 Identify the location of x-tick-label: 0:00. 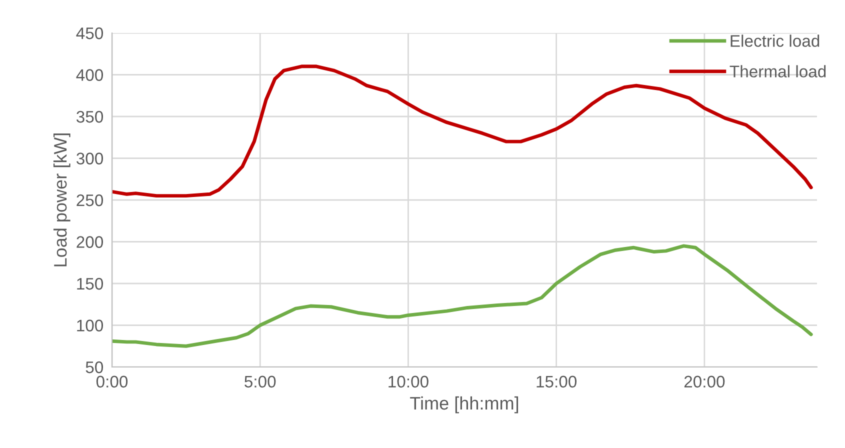
(112, 382).